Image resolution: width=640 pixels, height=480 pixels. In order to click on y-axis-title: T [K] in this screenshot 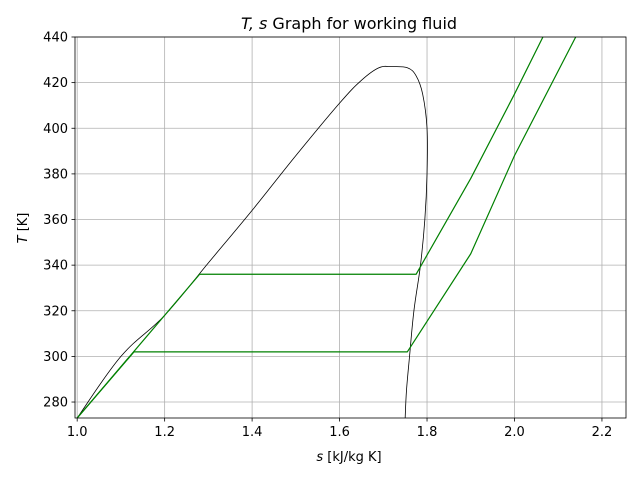, I will do `click(23, 228)`.